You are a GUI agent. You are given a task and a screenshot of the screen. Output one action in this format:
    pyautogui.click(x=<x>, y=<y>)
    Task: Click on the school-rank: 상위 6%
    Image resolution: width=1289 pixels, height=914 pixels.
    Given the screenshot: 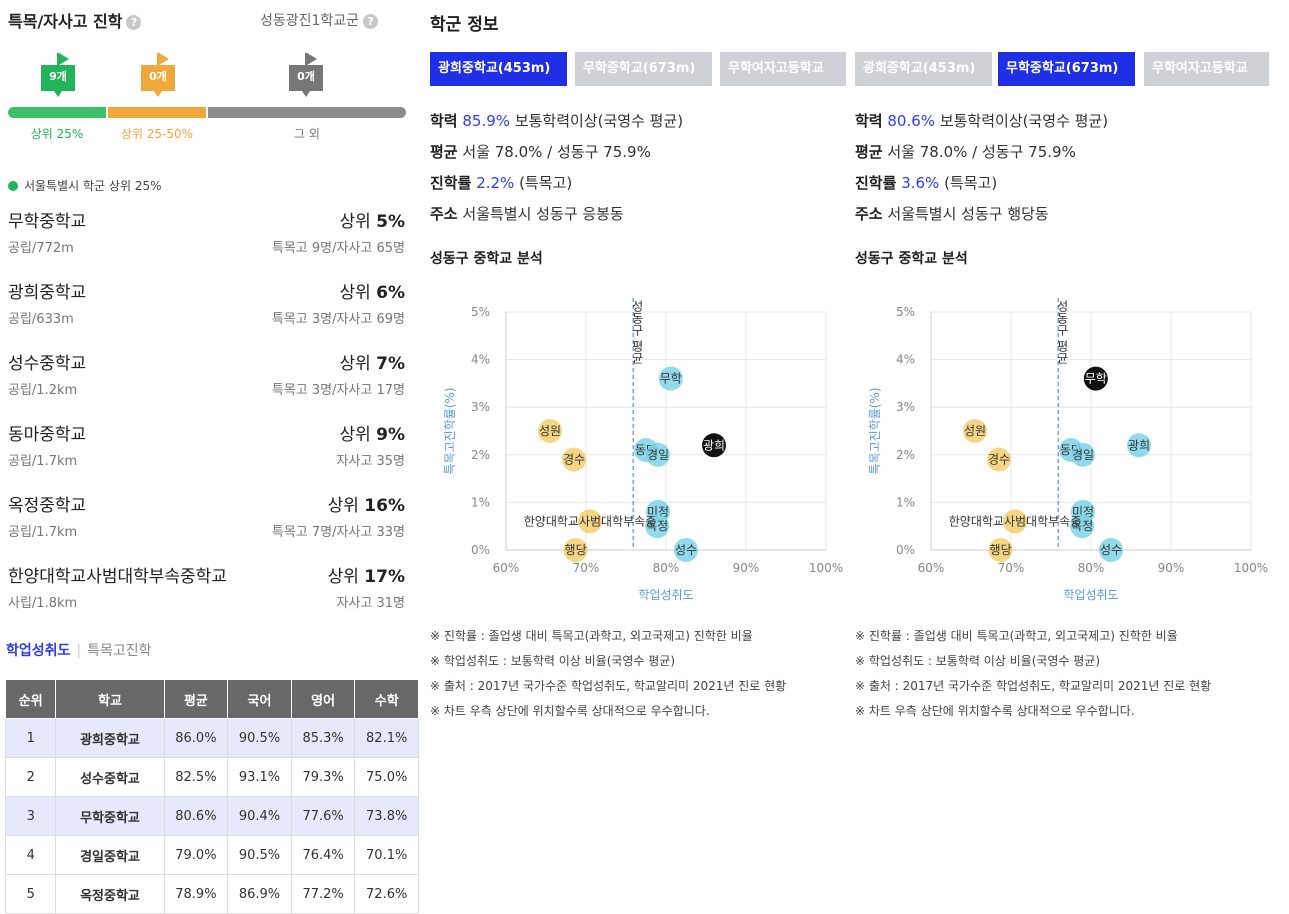 What is the action you would take?
    pyautogui.click(x=372, y=290)
    